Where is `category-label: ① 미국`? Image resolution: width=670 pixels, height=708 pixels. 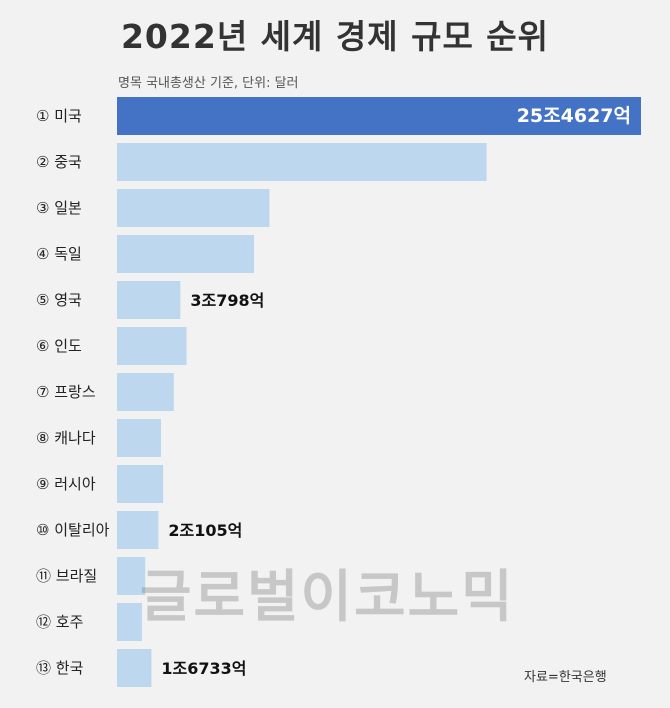
category-label: ① 미국 is located at coordinates (59, 116).